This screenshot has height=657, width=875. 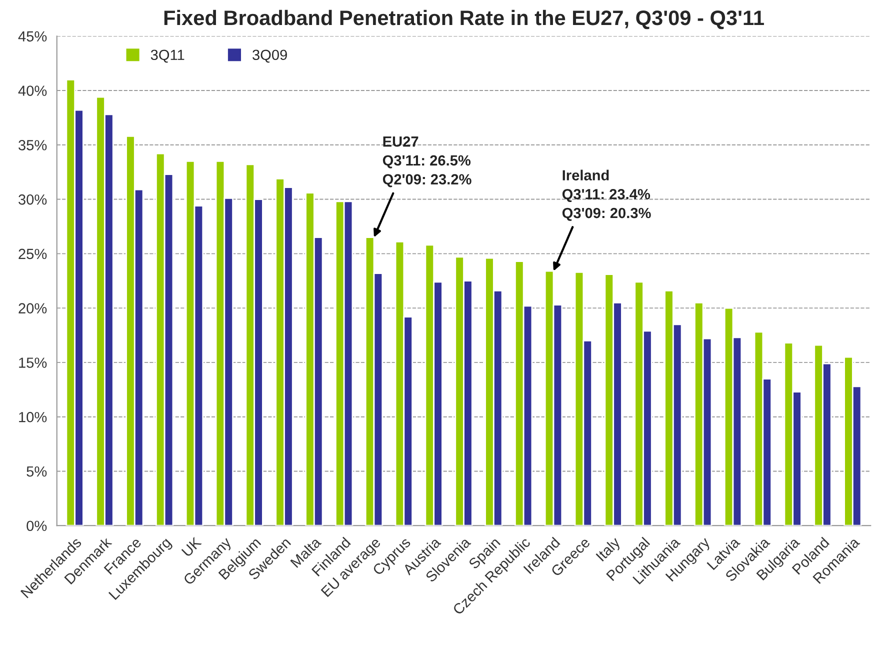 I want to click on legend-label: 3Q11, so click(x=167, y=56).